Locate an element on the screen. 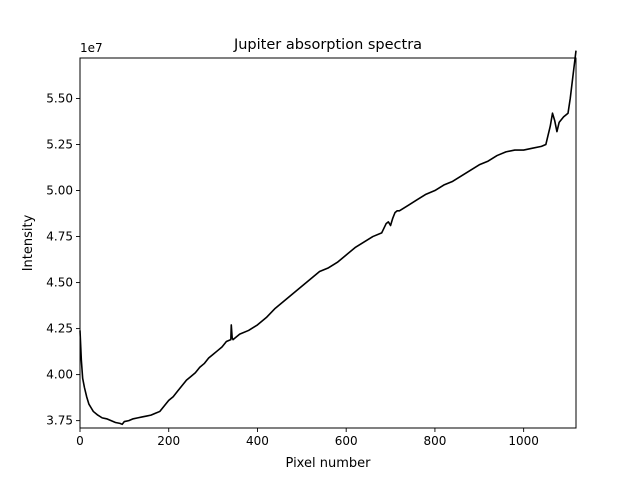 This screenshot has width=640, height=485. x-tick-label: 400 is located at coordinates (257, 441).